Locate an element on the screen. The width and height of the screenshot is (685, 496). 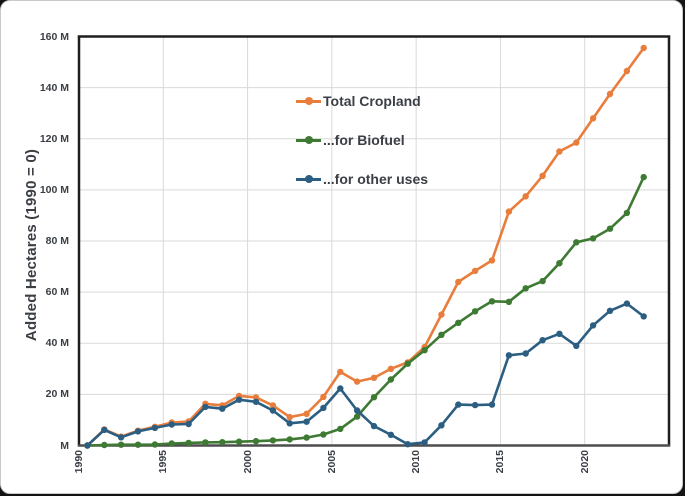
legend-label: Total Cropland is located at coordinates (372, 101).